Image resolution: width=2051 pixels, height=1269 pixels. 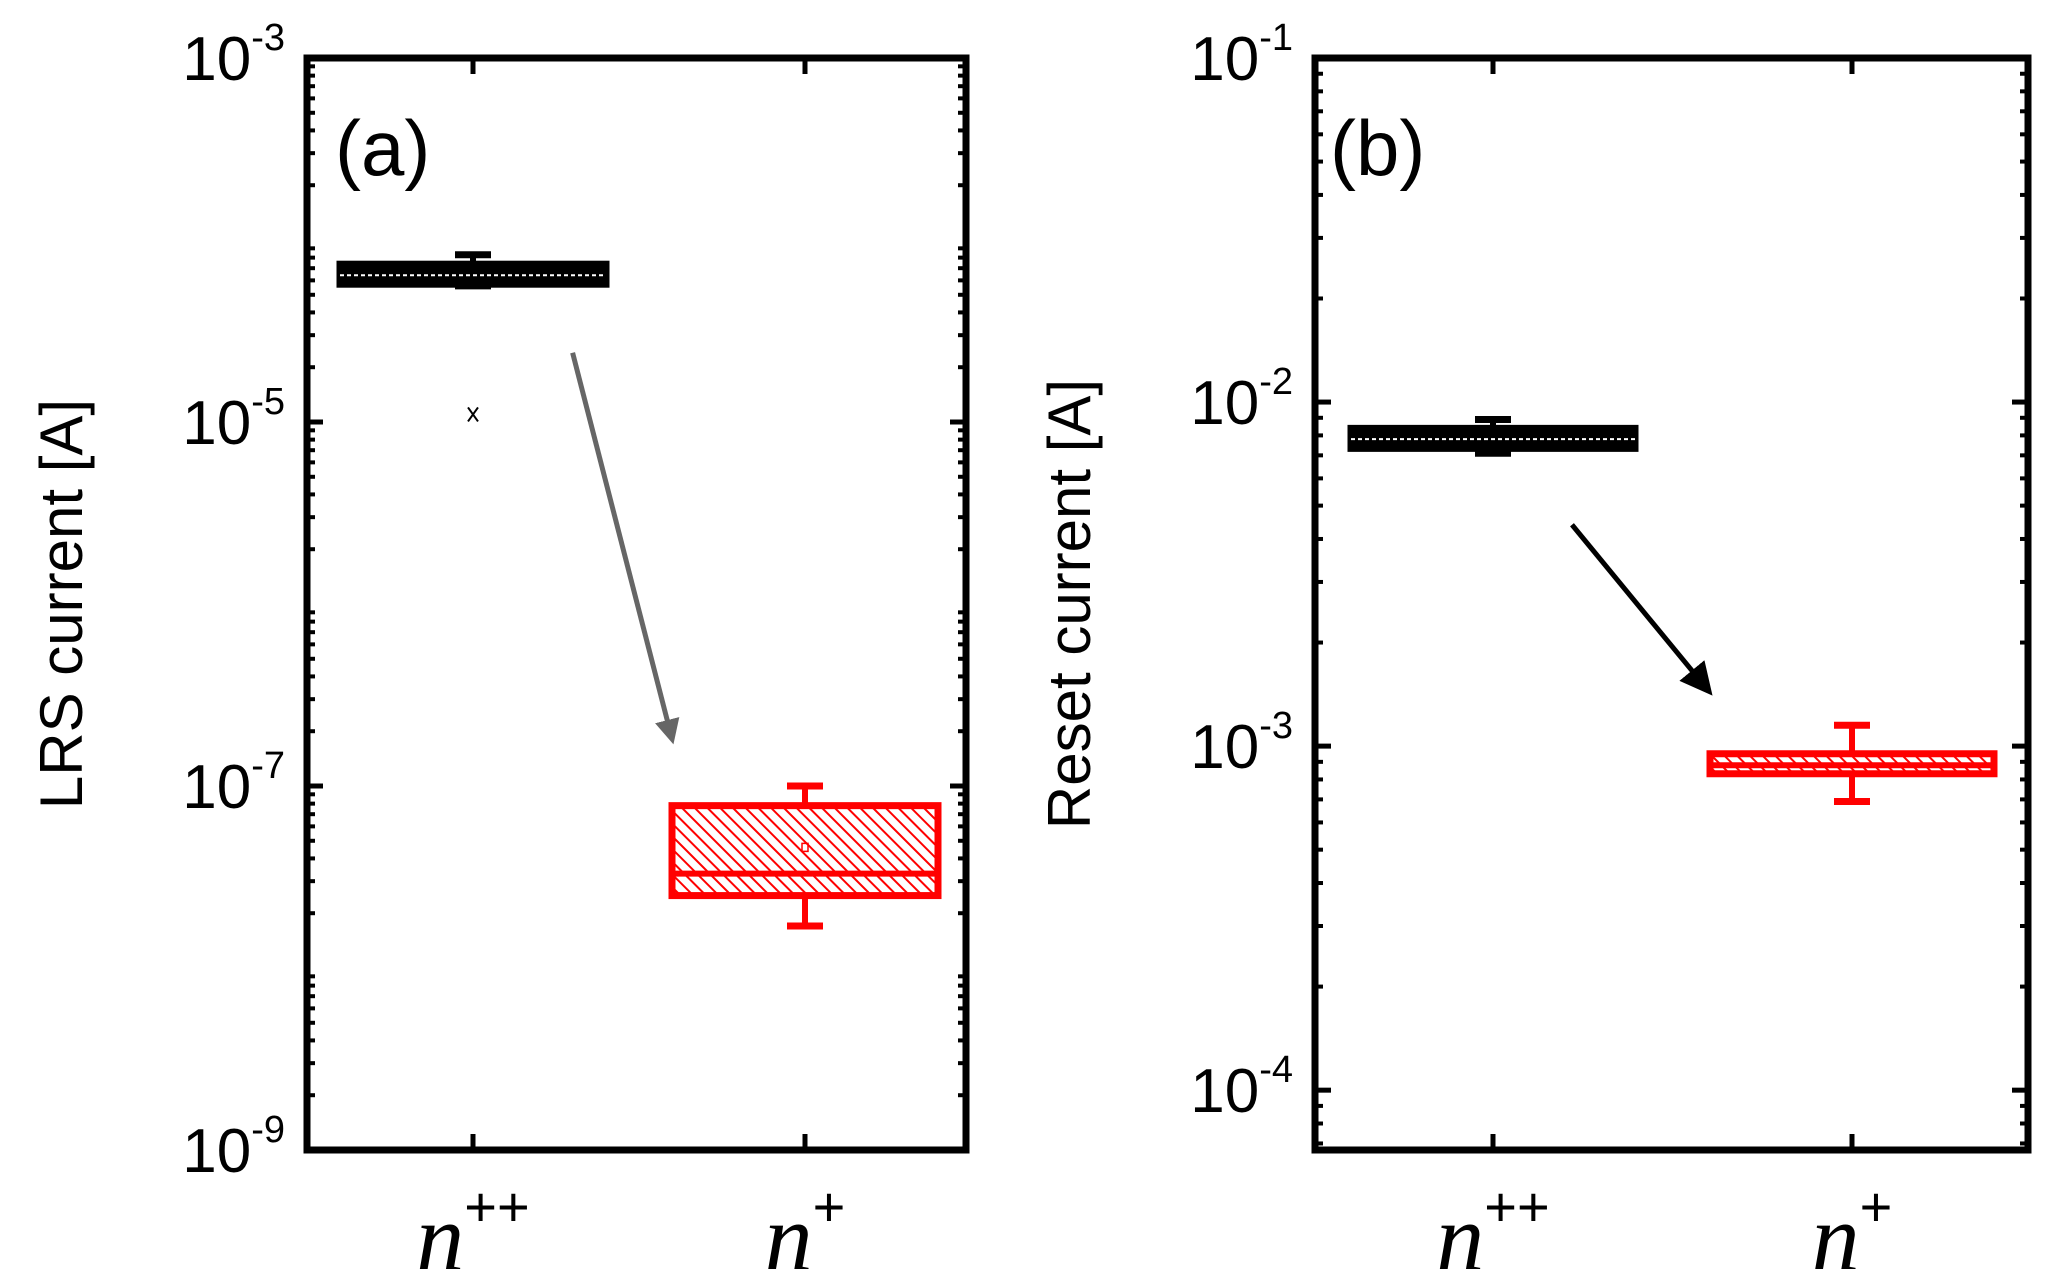 I want to click on y-tick-label: 10⁻⁴, so click(x=1241, y=1087).